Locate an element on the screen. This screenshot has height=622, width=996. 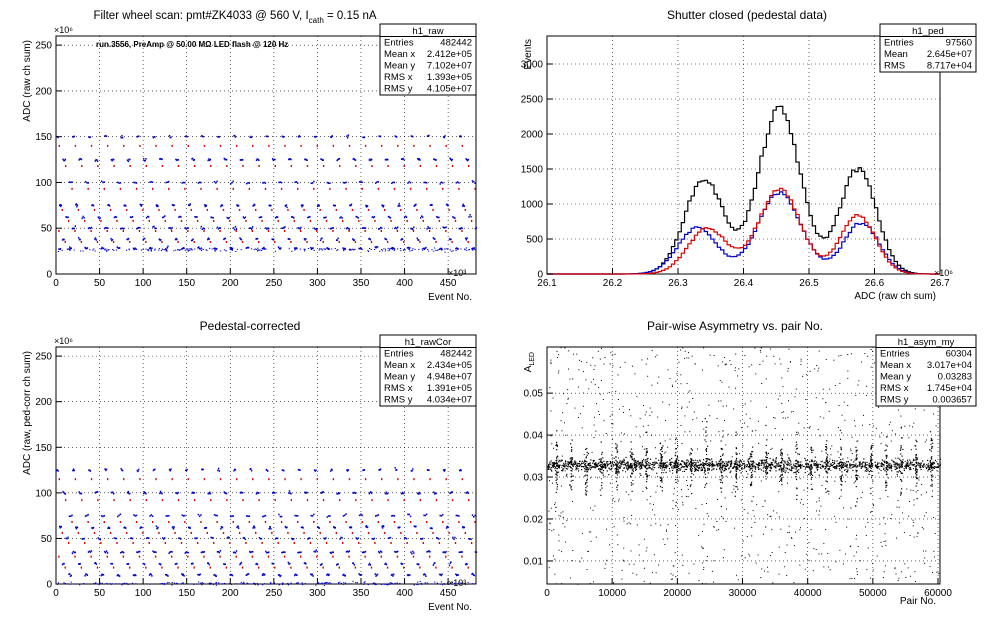
y-tick-label: 2000 is located at coordinates (532, 135).